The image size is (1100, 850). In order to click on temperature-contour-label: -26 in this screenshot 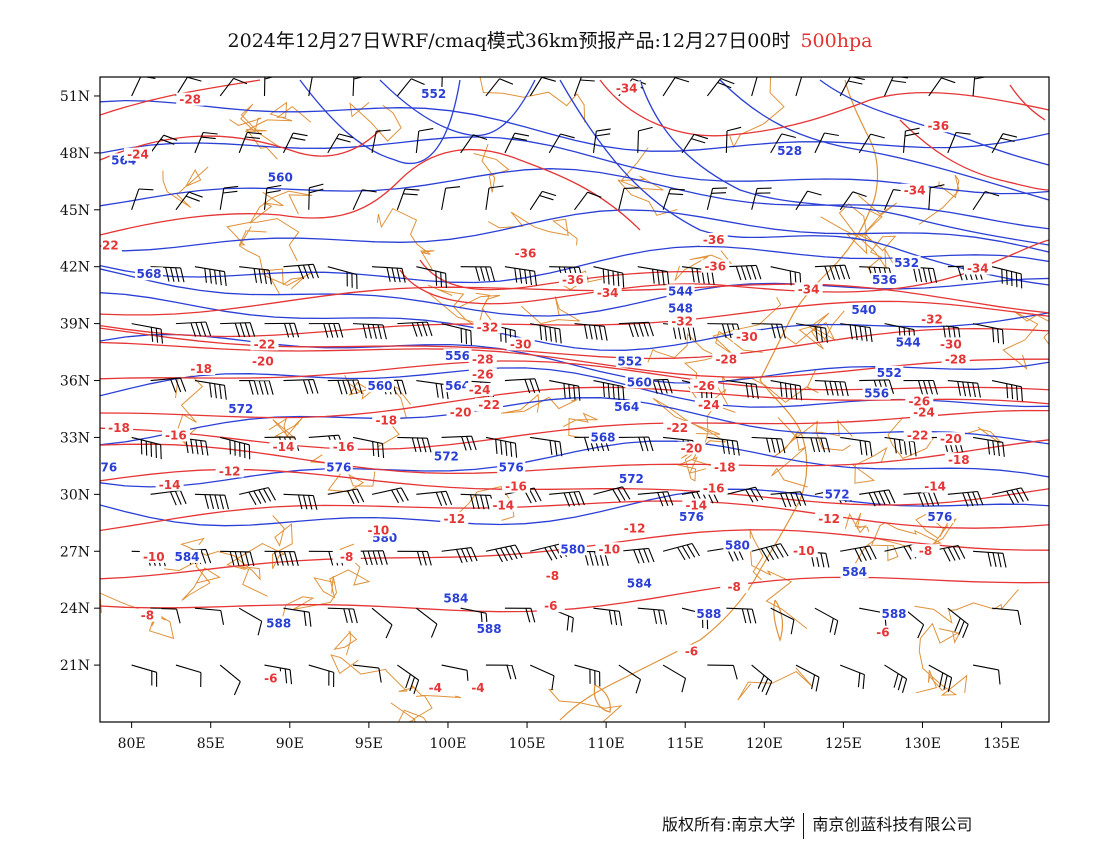, I will do `click(483, 375)`.